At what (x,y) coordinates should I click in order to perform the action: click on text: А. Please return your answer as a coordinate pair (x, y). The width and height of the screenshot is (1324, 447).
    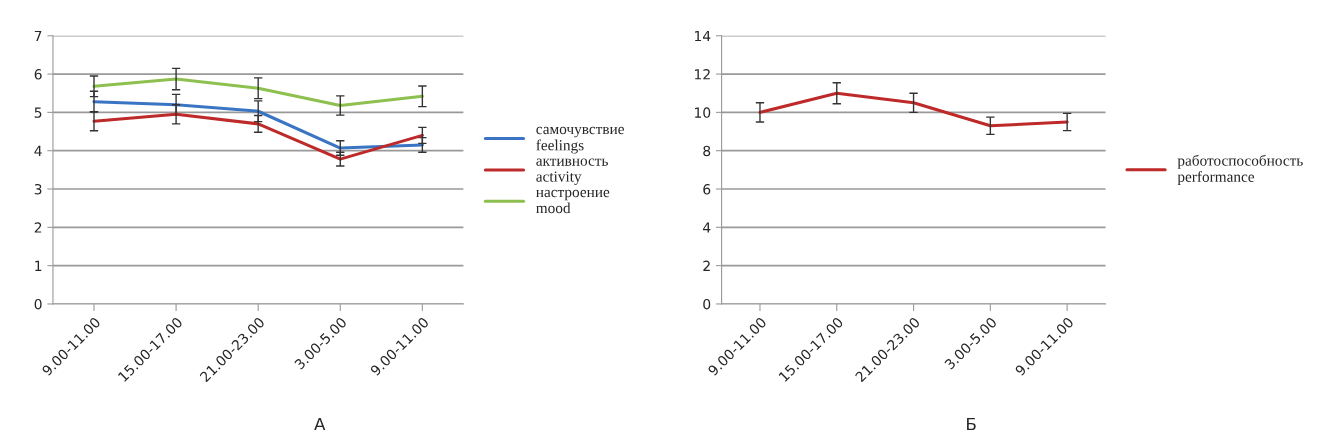
    Looking at the image, I should click on (320, 424).